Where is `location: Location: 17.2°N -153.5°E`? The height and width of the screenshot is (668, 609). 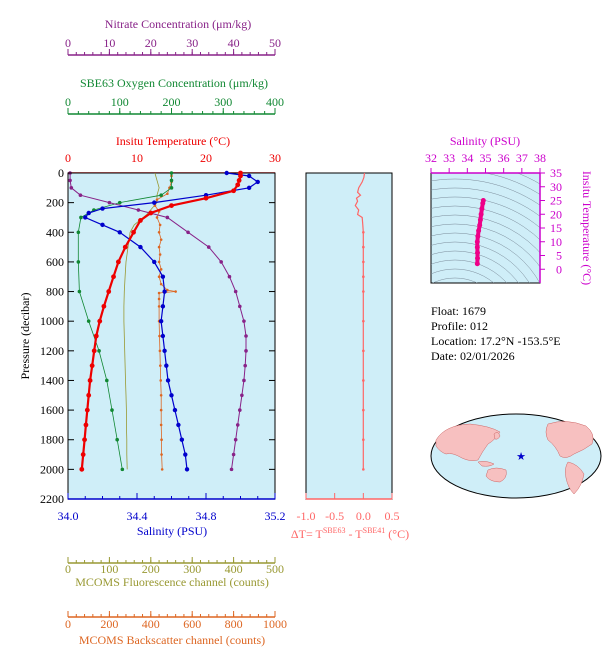 location: Location: 17.2°N -153.5°E is located at coordinates (496, 341).